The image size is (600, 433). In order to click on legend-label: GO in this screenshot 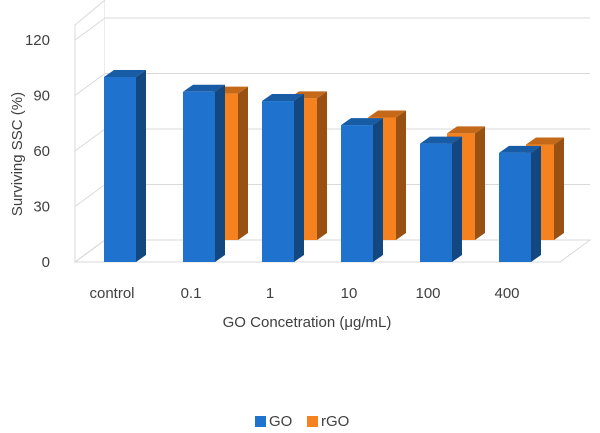, I will do `click(280, 421)`.